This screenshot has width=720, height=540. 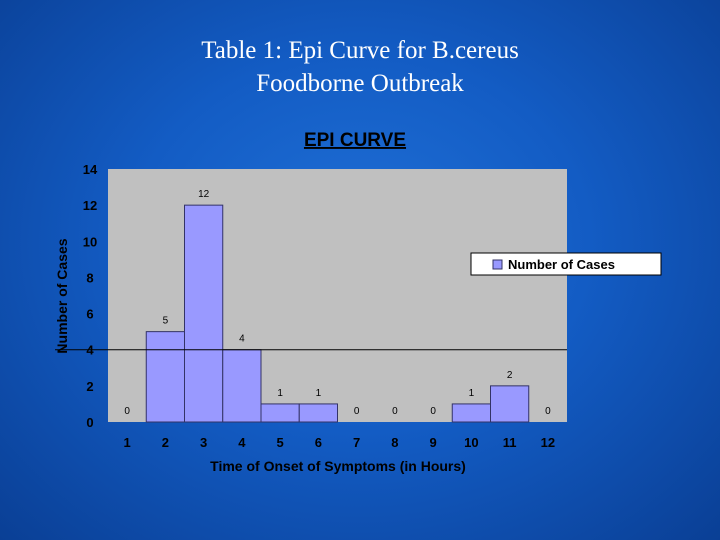 What do you see at coordinates (355, 140) in the screenshot?
I see `chart-title: EPI CURVE` at bounding box center [355, 140].